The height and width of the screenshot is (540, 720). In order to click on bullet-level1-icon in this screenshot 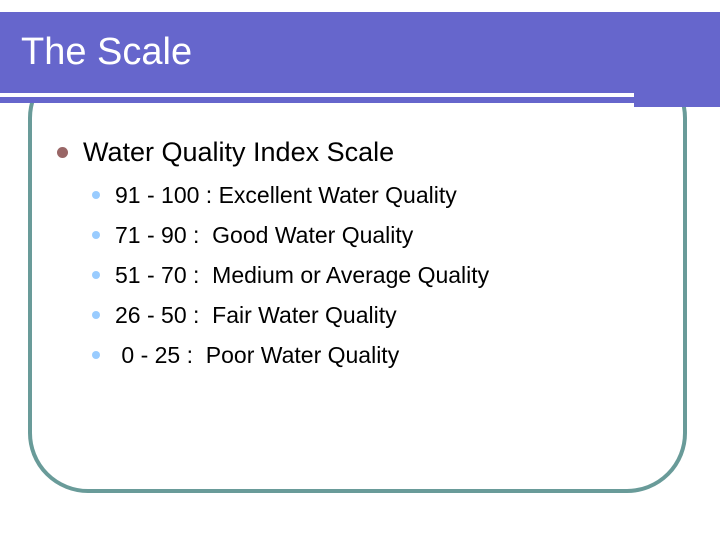, I will do `click(62, 152)`.